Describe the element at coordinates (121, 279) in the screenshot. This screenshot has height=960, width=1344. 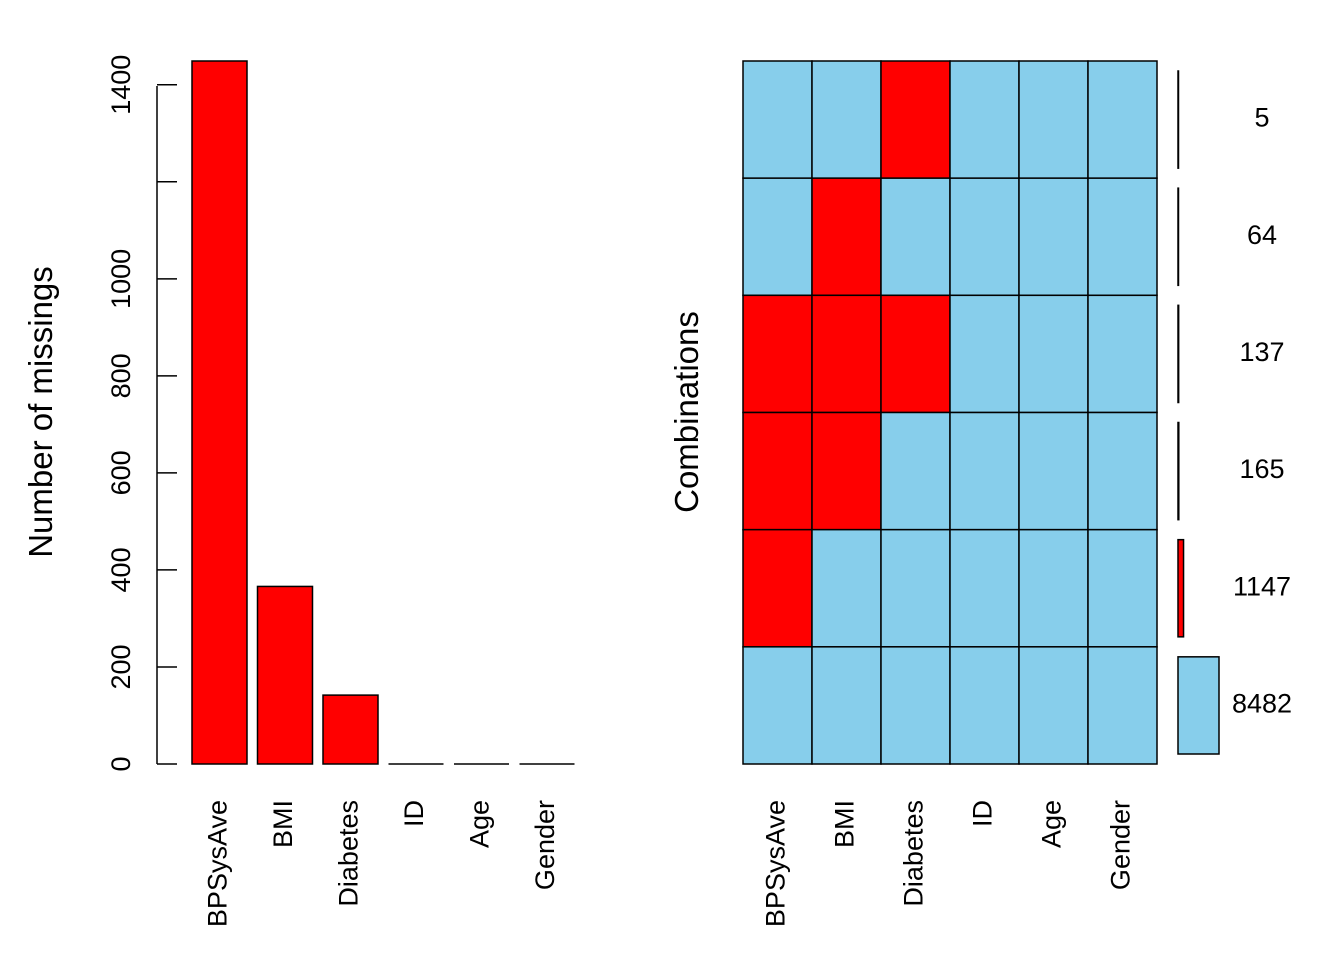
I see `left-y-tick-label: 1000` at that location.